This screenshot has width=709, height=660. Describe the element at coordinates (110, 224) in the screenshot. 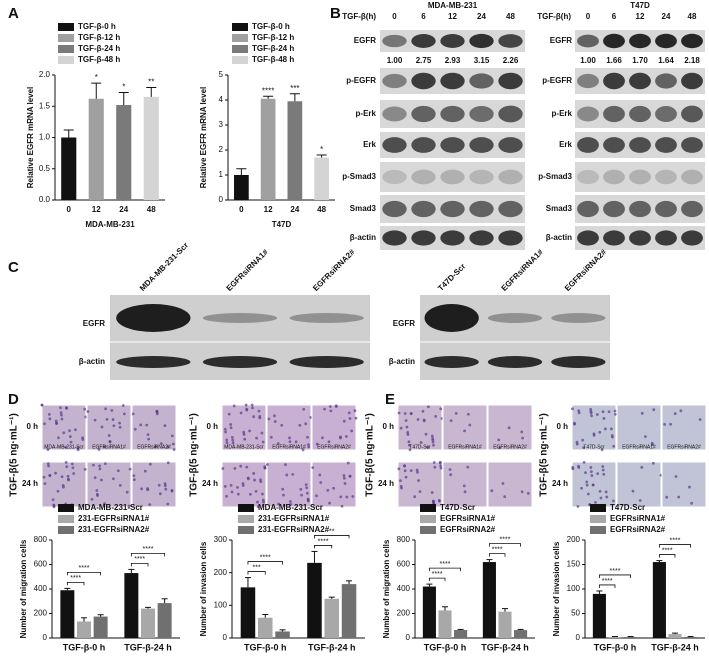

I see `x-axis-label: MDA-MB-231` at that location.